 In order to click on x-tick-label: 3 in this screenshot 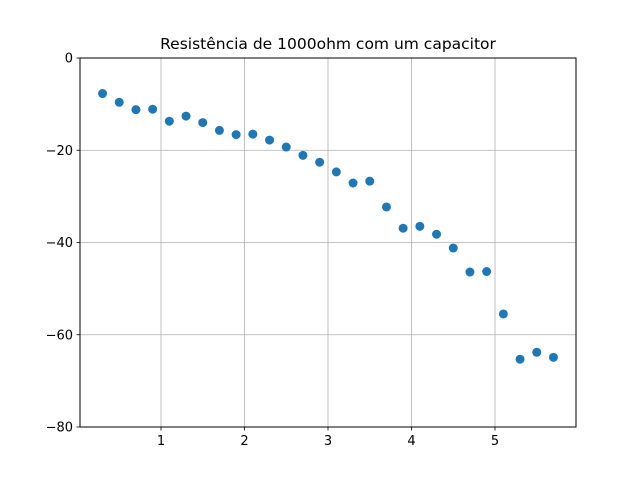, I will do `click(328, 441)`.